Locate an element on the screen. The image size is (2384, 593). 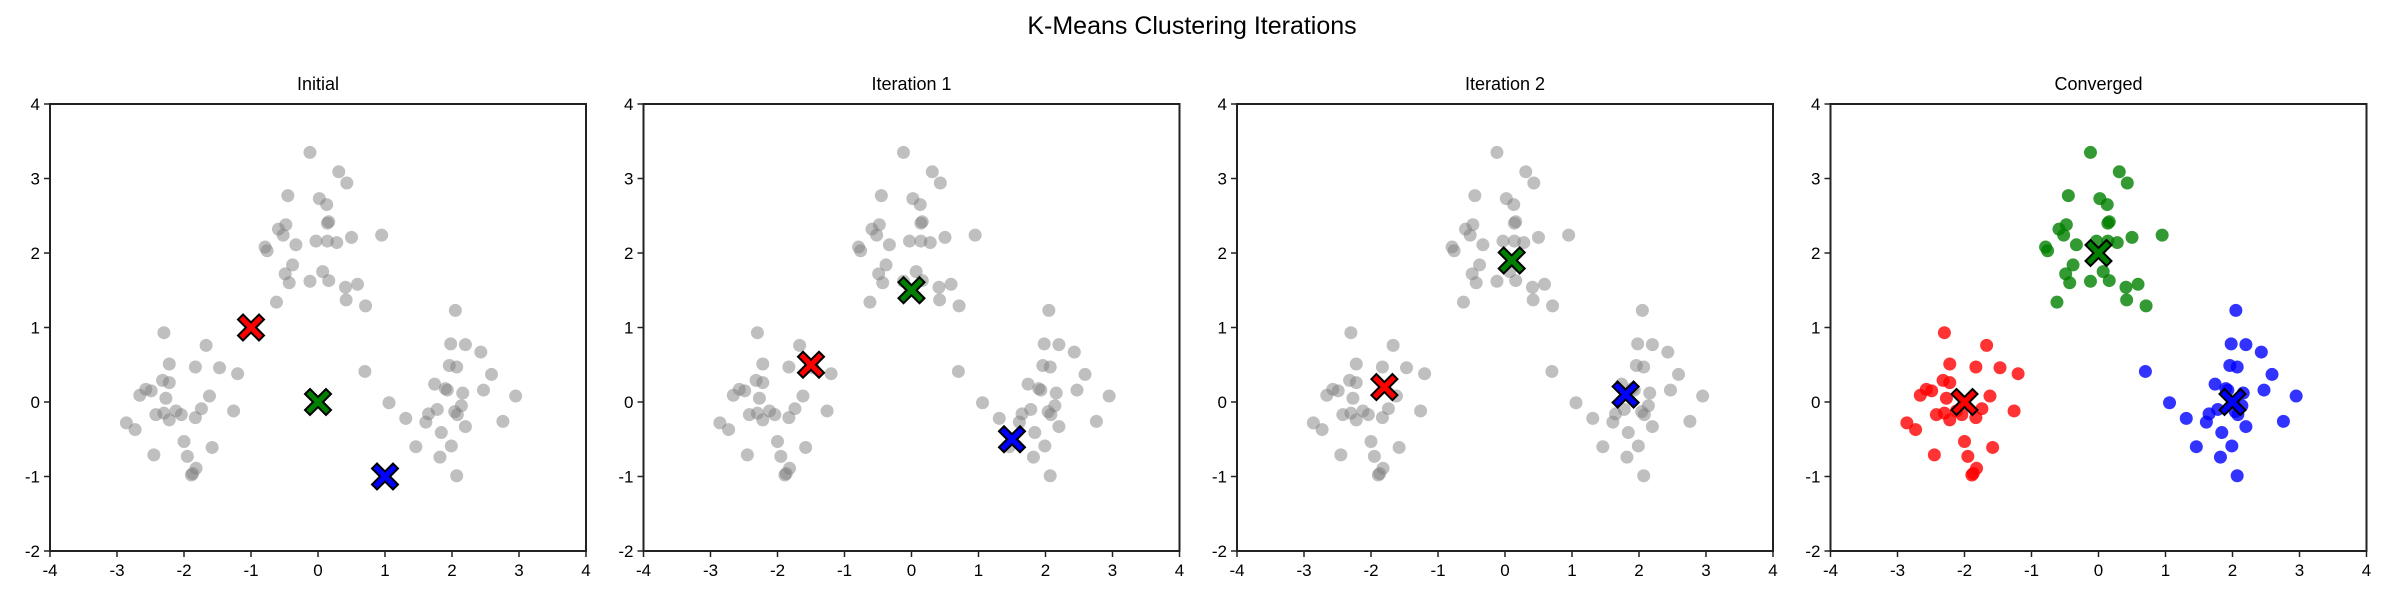
y-tick-label: -1 is located at coordinates (1812, 477).